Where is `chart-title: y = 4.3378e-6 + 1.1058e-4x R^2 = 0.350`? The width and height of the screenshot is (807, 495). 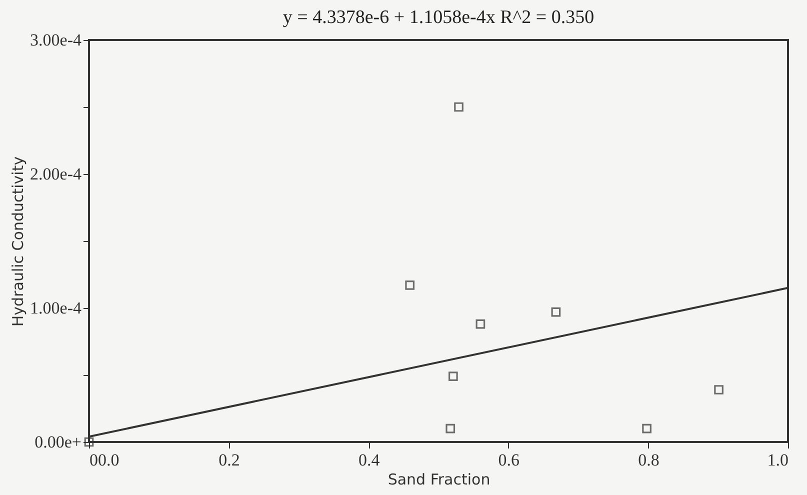 chart-title: y = 4.3378e-6 + 1.1058e-4x R^2 = 0.350 is located at coordinates (438, 17).